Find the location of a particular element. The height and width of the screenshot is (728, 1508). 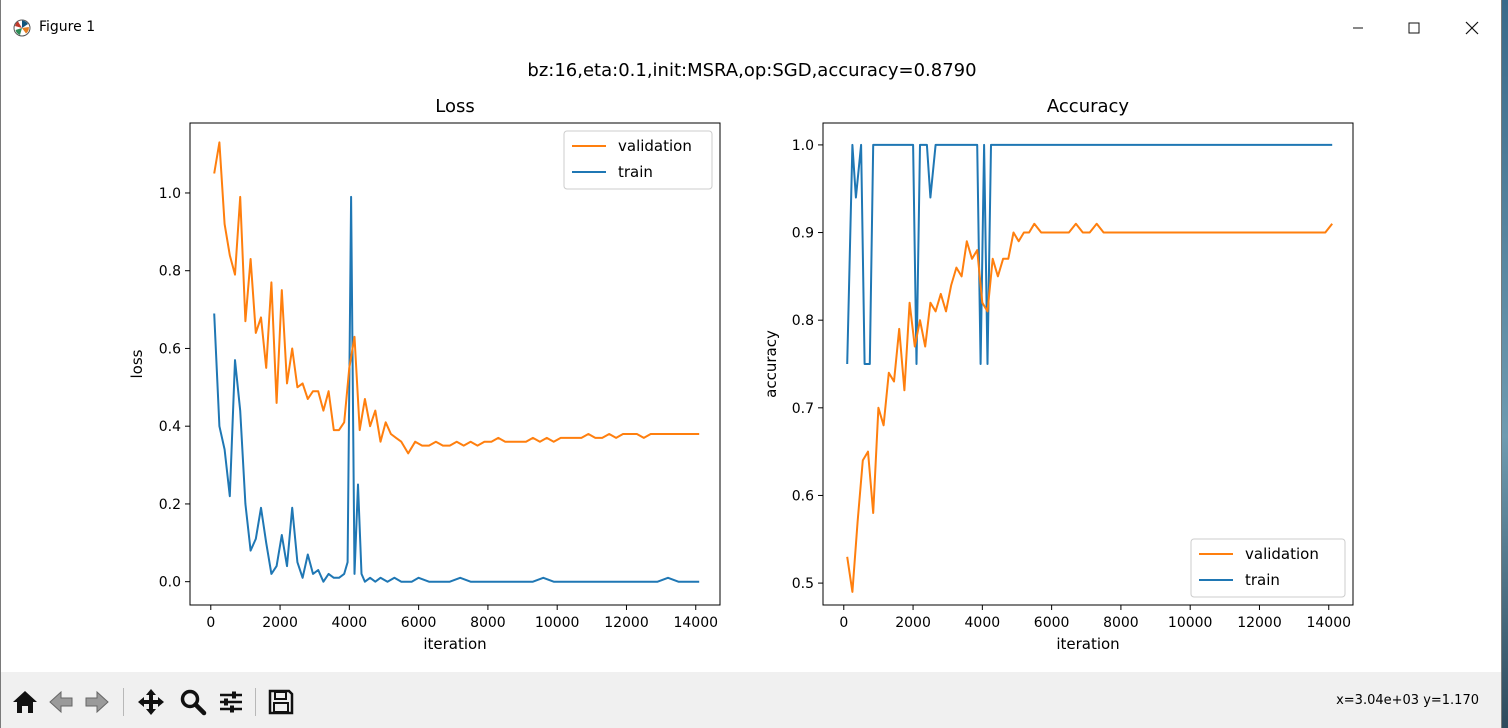

back-icon is located at coordinates (61, 702).